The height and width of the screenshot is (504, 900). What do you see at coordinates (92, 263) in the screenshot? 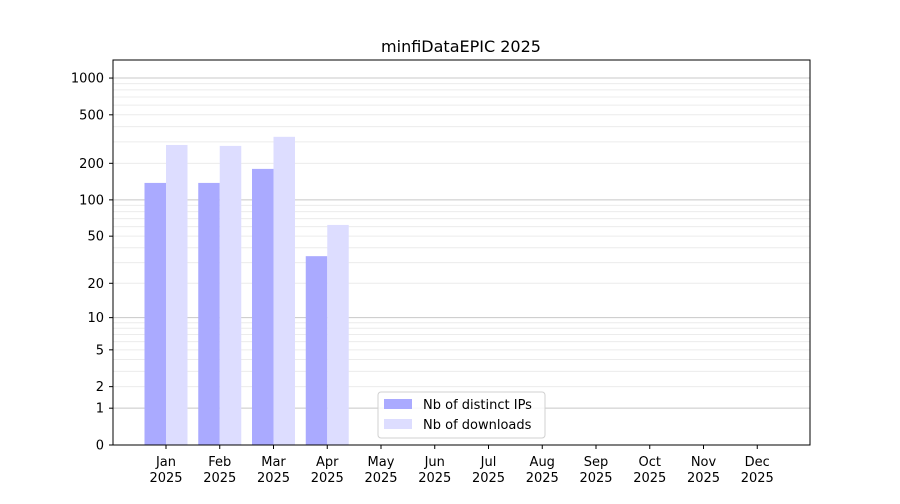
I see `y-axis: 0 1 2 5 10 20 50 100 200 500 1000` at bounding box center [92, 263].